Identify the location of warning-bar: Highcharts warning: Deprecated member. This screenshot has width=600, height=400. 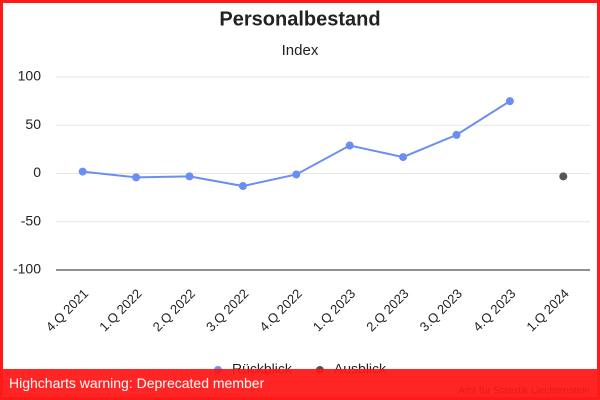
(300, 383).